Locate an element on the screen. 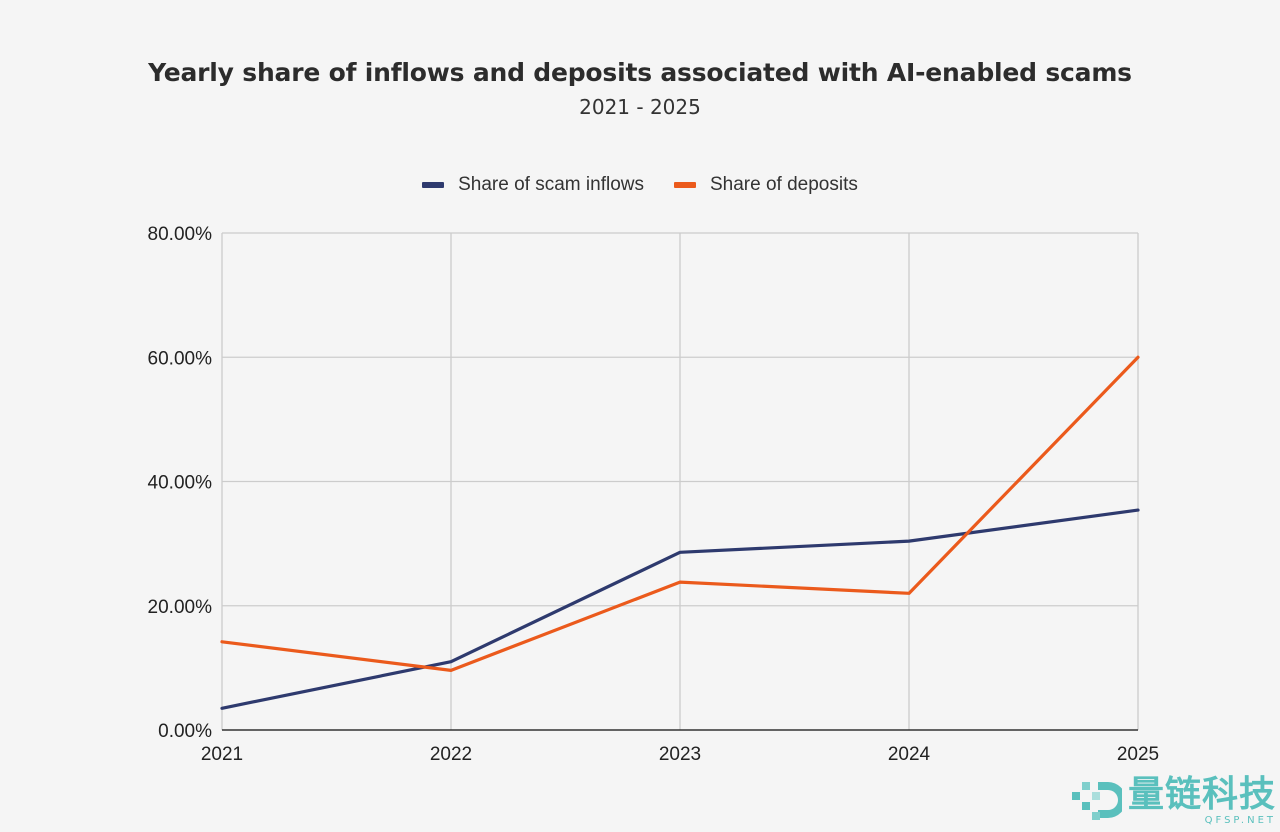  x-tick-label: 2022 is located at coordinates (451, 754).